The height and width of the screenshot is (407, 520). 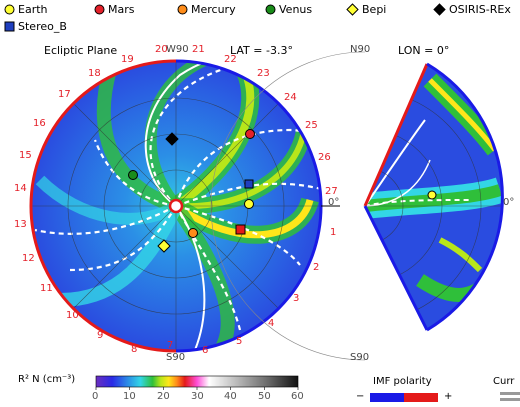 What do you see at coordinates (240, 229) in the screenshot?
I see `stereo-a-marker` at bounding box center [240, 229].